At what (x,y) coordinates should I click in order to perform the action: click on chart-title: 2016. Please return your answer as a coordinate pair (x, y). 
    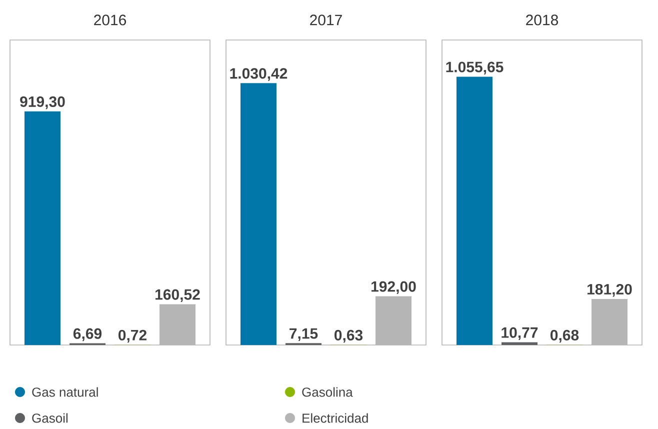
    Looking at the image, I should click on (110, 20).